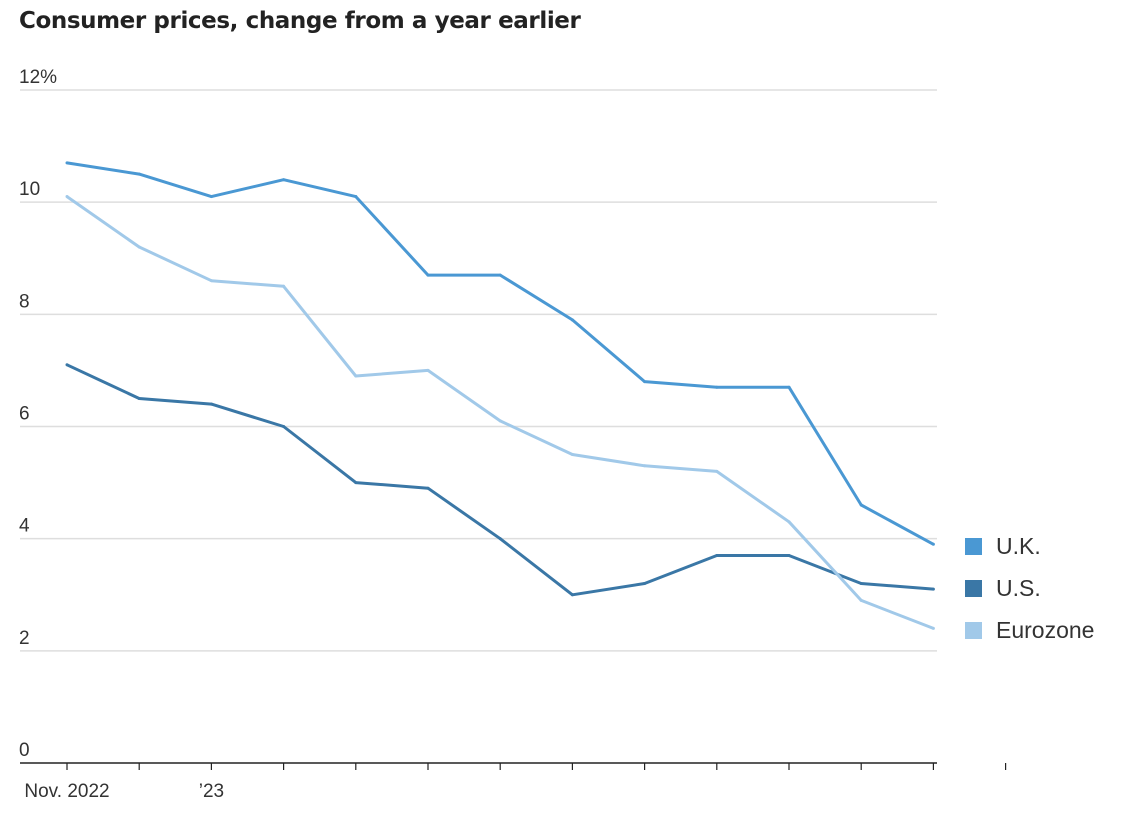 This screenshot has height=816, width=1130. Describe the element at coordinates (66, 791) in the screenshot. I see `x-tick-label: Nov. 2022` at that location.